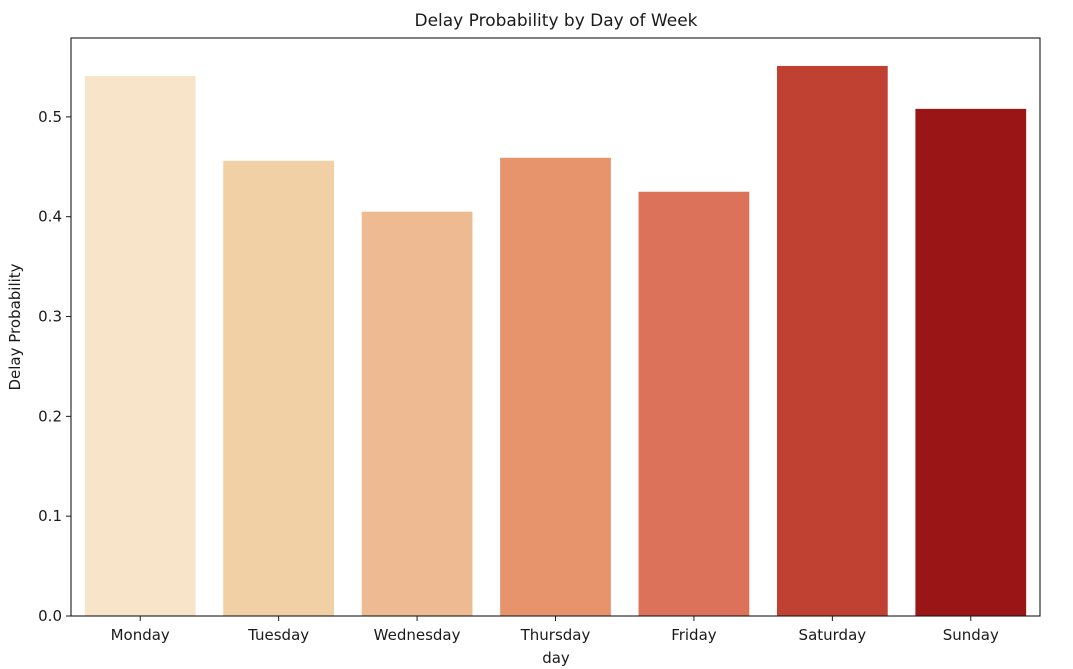 The height and width of the screenshot is (669, 1073). What do you see at coordinates (694, 404) in the screenshot?
I see `bar-friday` at bounding box center [694, 404].